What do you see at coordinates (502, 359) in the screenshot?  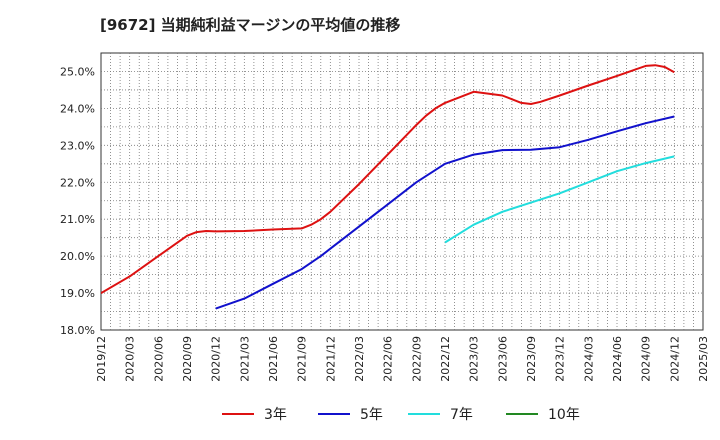 I see `x-tick-label: 2023/06` at bounding box center [502, 359].